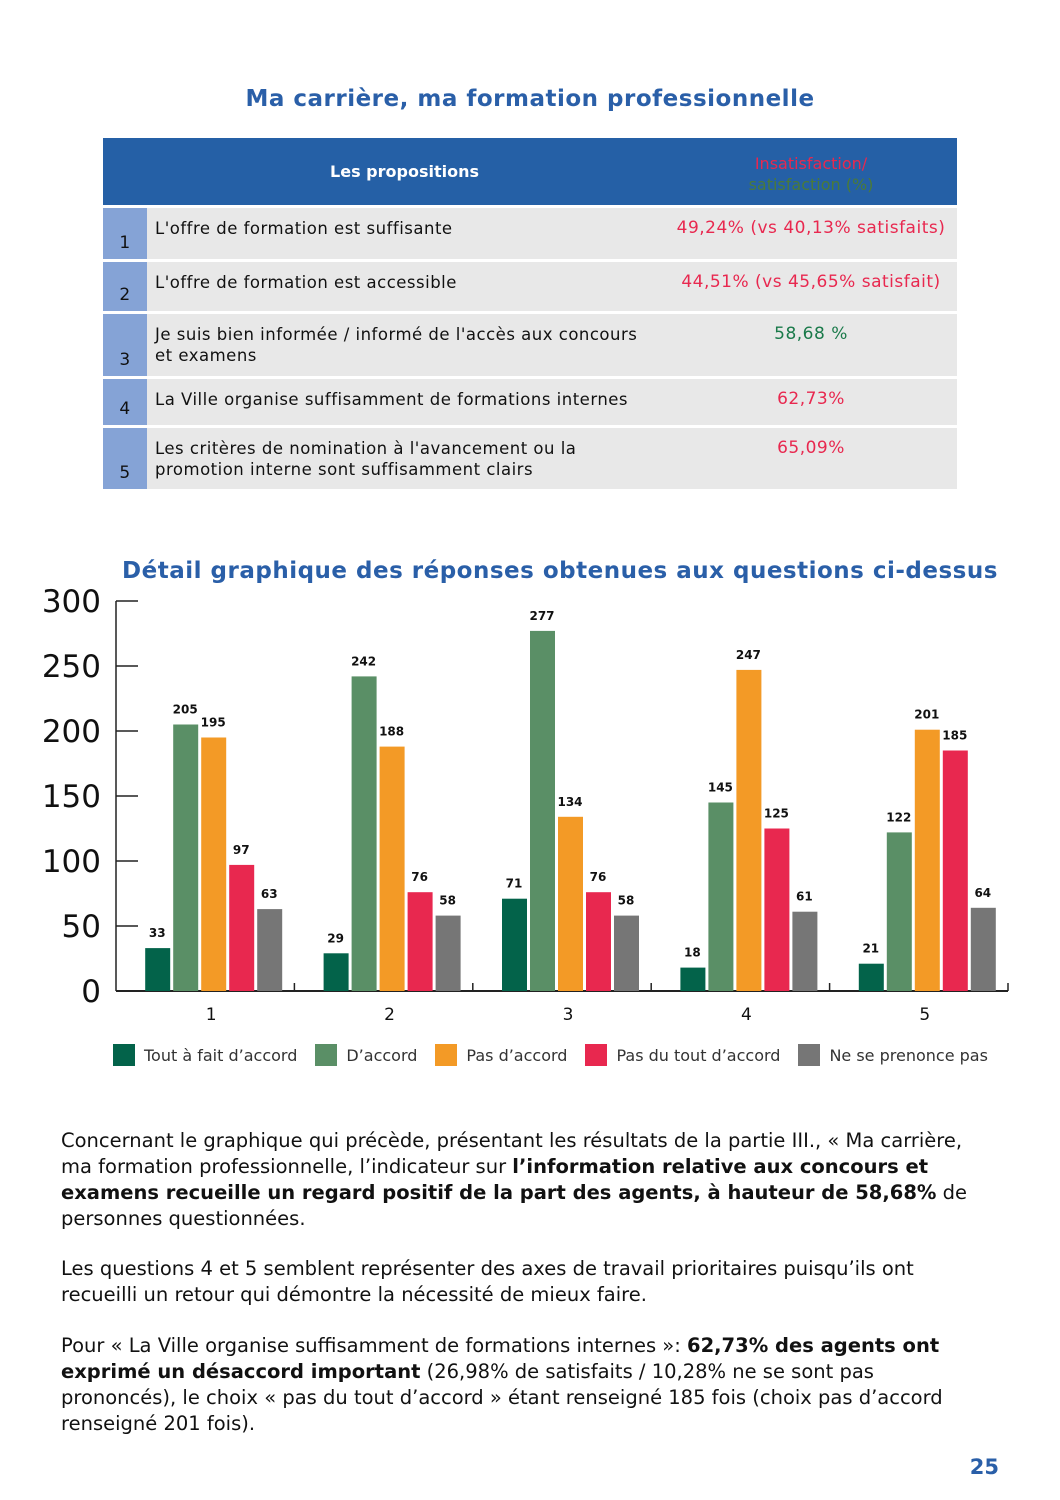 Image resolution: width=1060 pixels, height=1500 pixels. I want to click on legend-item: Tout à fait d’accord, so click(205, 1055).